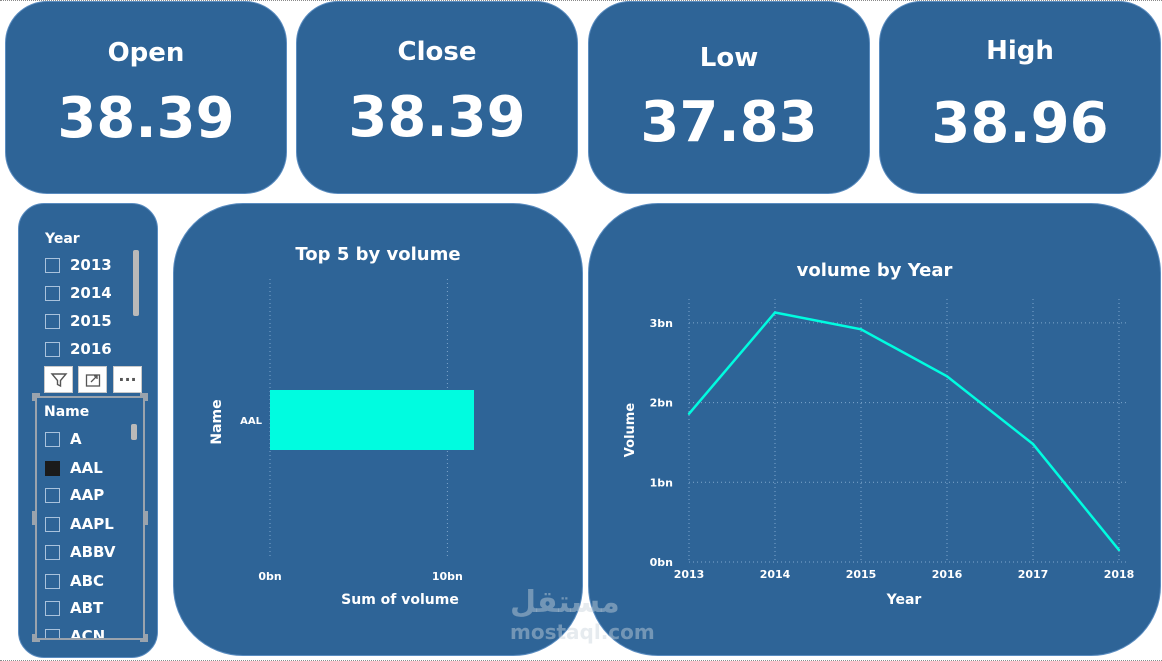 Image resolution: width=1162 pixels, height=661 pixels. I want to click on kpi-card-close: Close 38.39, so click(437, 97).